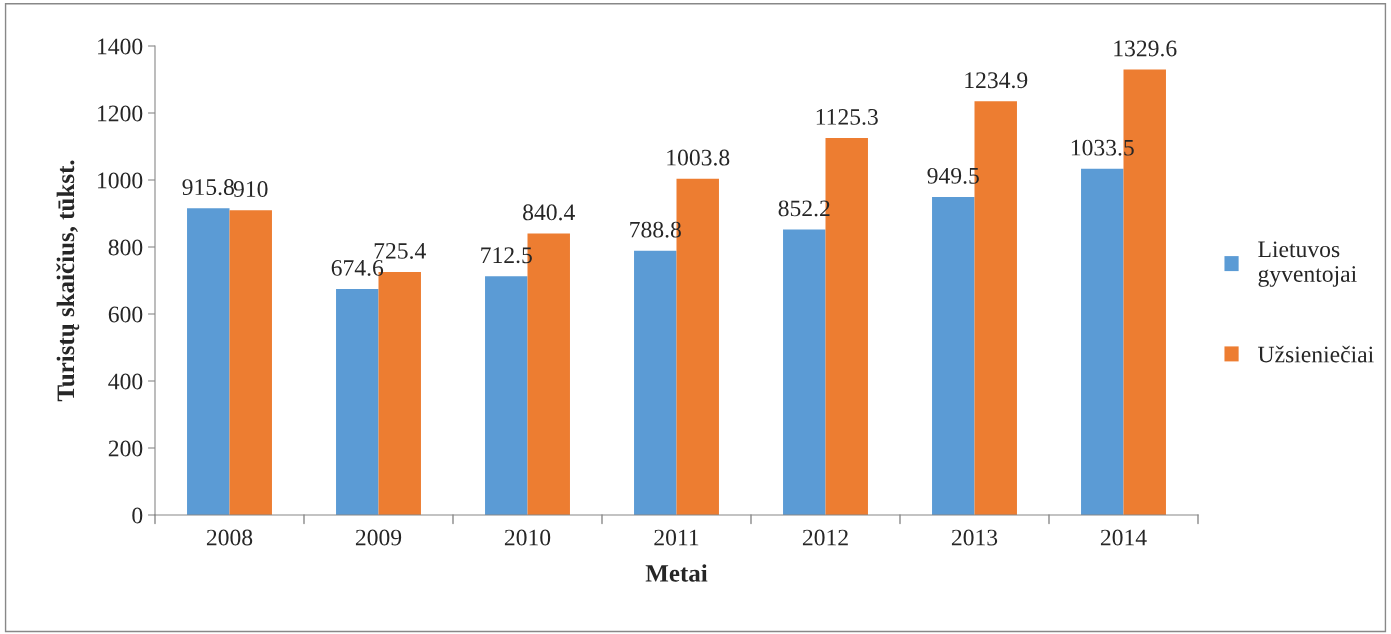 Image resolution: width=1391 pixels, height=634 pixels. I want to click on x-tick-label: 2011, so click(676, 537).